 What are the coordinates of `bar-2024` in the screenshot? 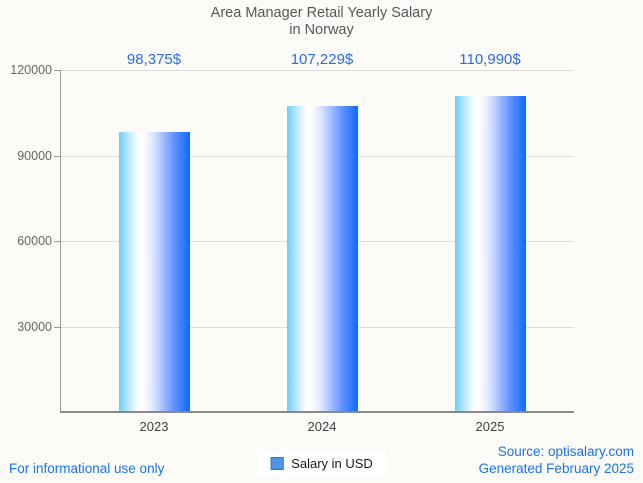 It's located at (322, 258).